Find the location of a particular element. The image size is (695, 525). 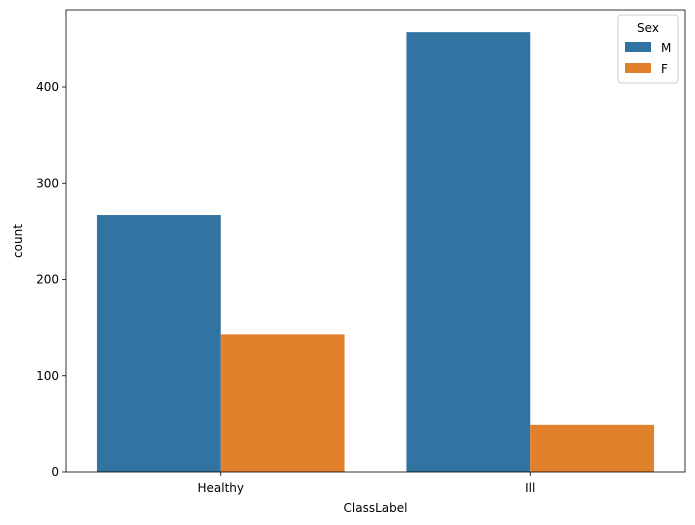

y-tick-label: 200 is located at coordinates (47, 280).